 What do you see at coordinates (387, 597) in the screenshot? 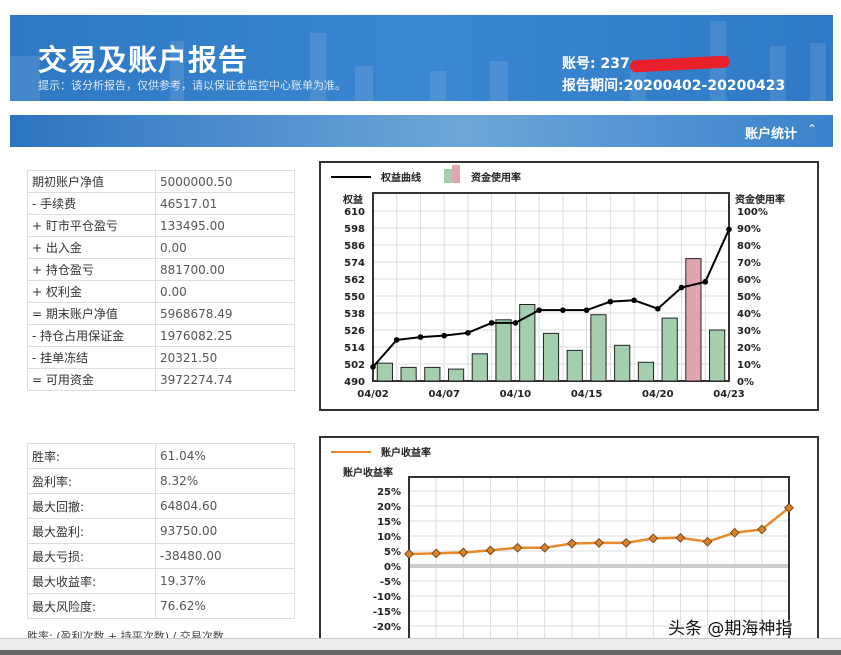
I see `y-tick: -10%` at bounding box center [387, 597].